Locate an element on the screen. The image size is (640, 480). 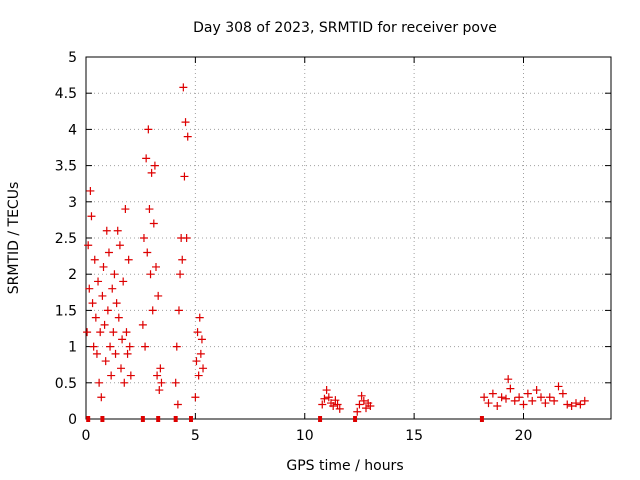
x-tick-label: 20 is located at coordinates (524, 436).